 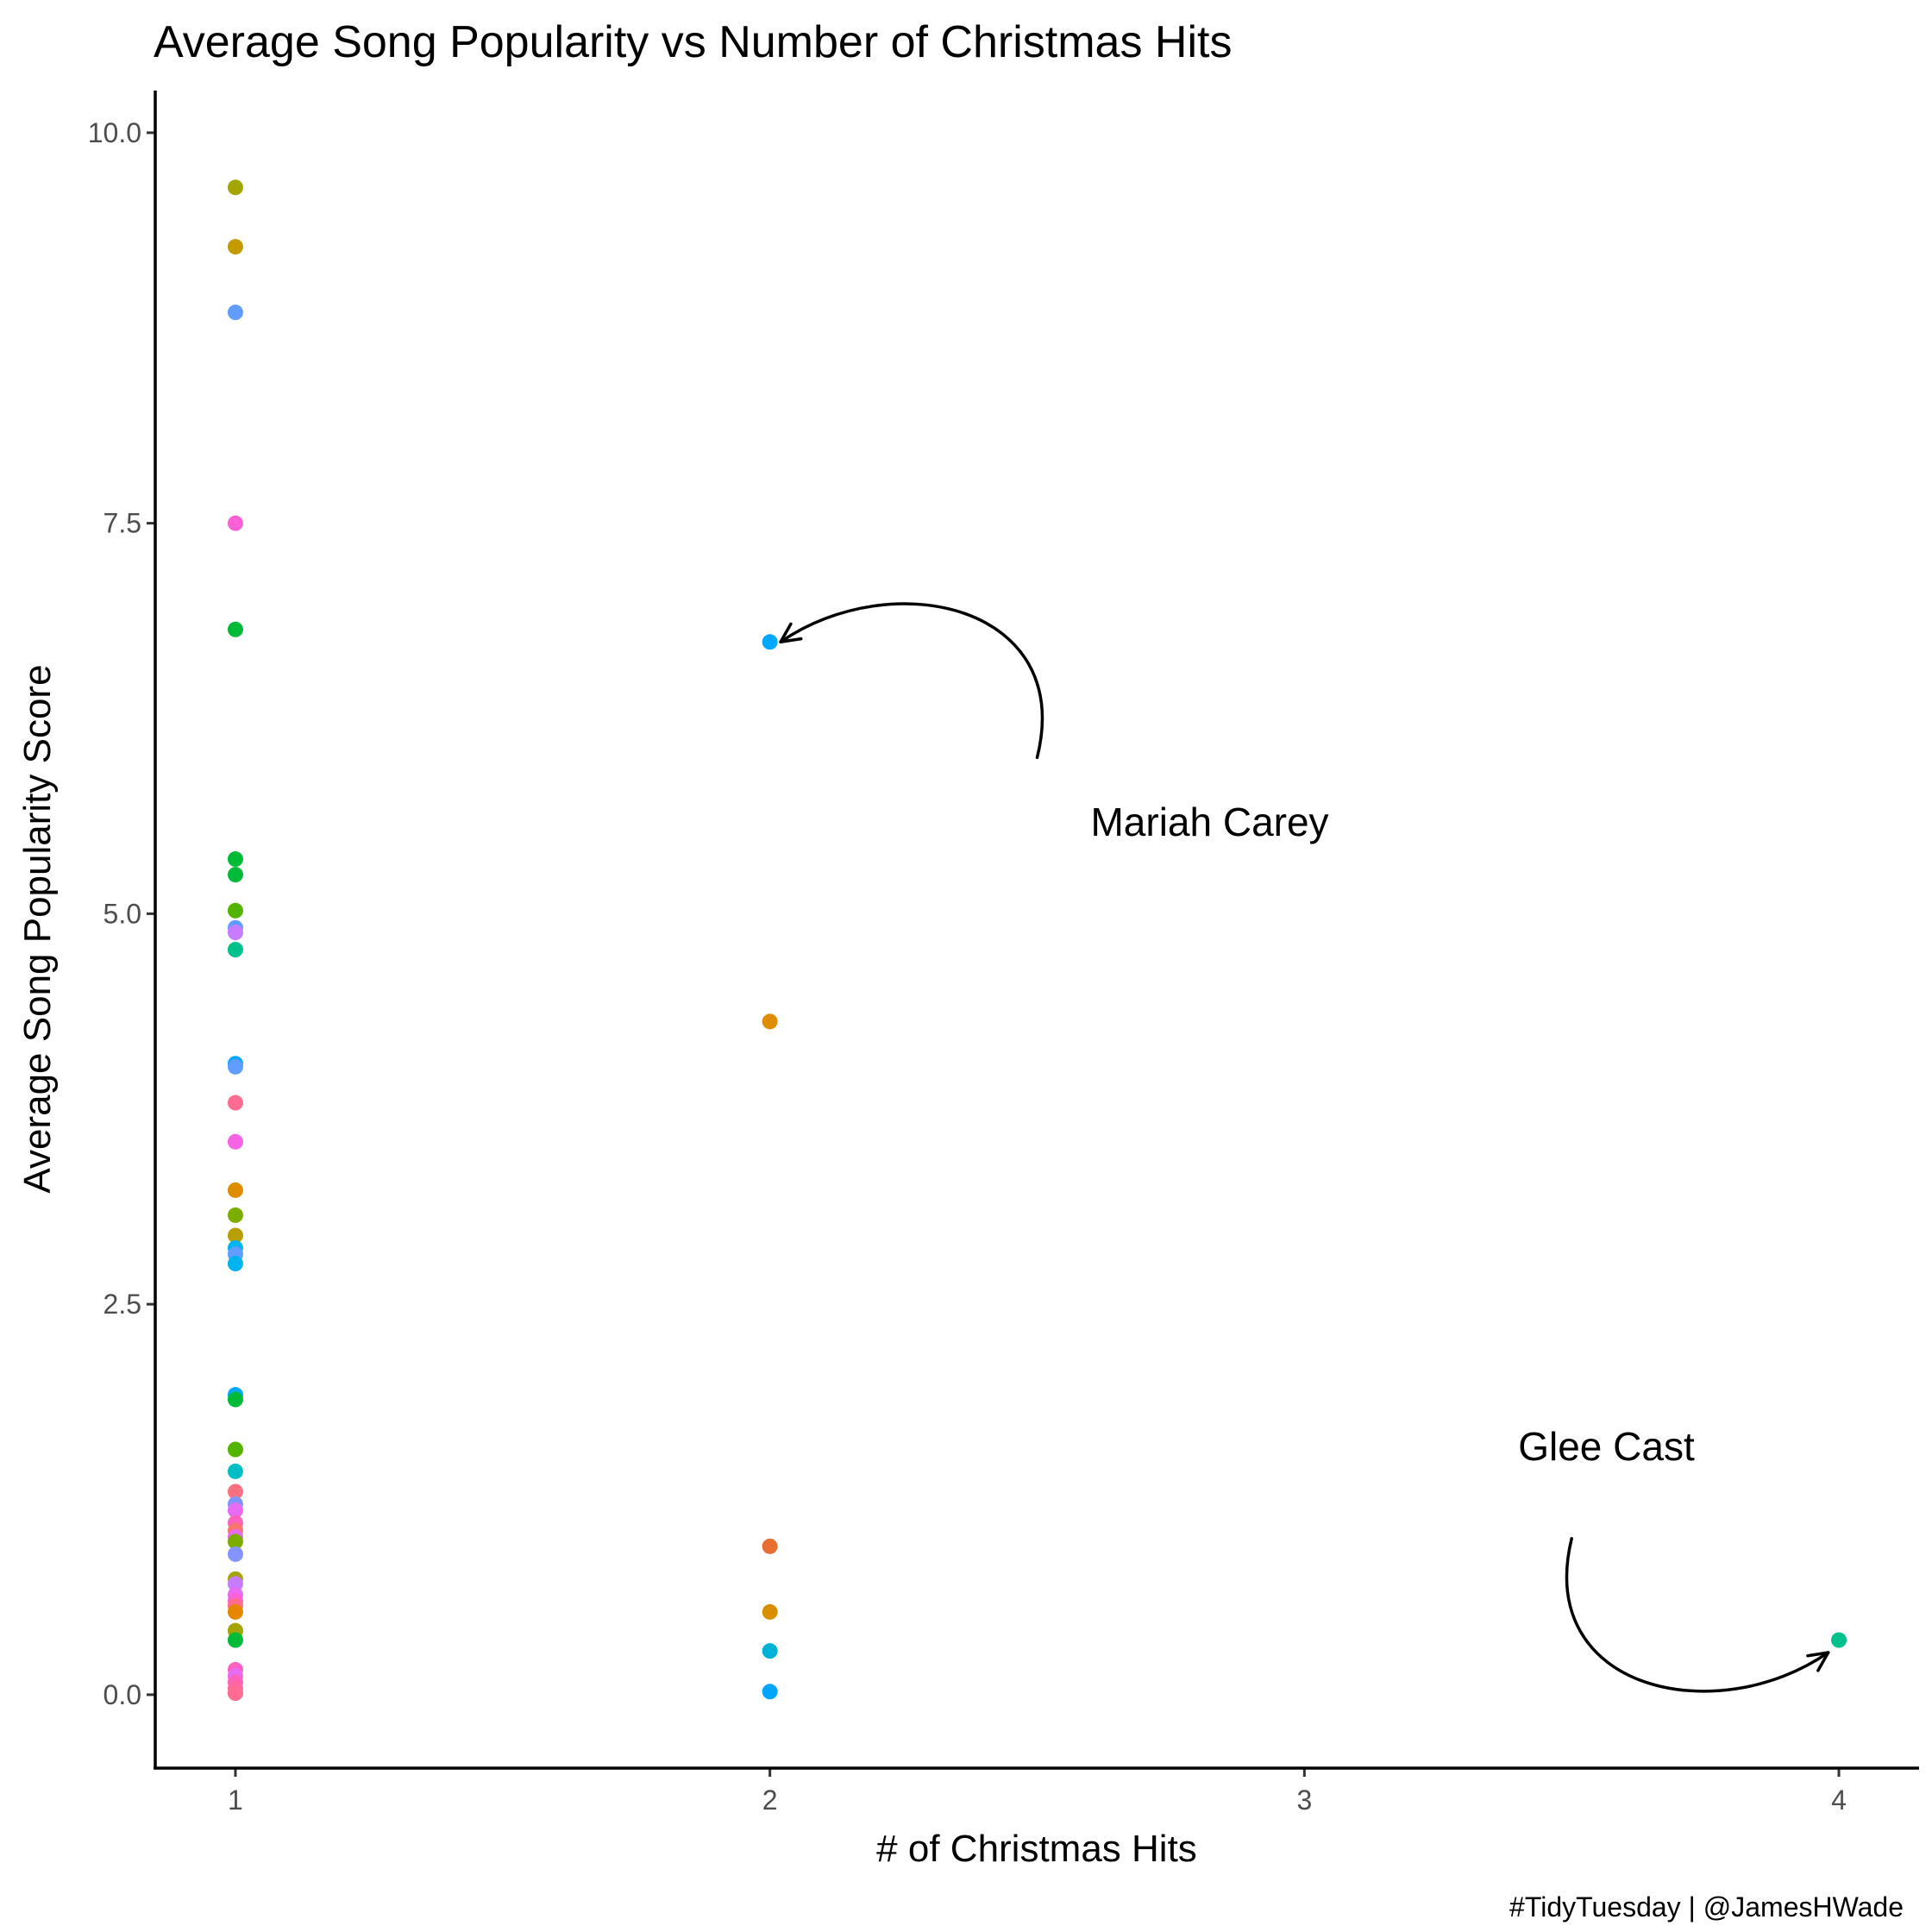 What do you see at coordinates (37, 928) in the screenshot?
I see `y-axis-title: Average Song Popularity Score` at bounding box center [37, 928].